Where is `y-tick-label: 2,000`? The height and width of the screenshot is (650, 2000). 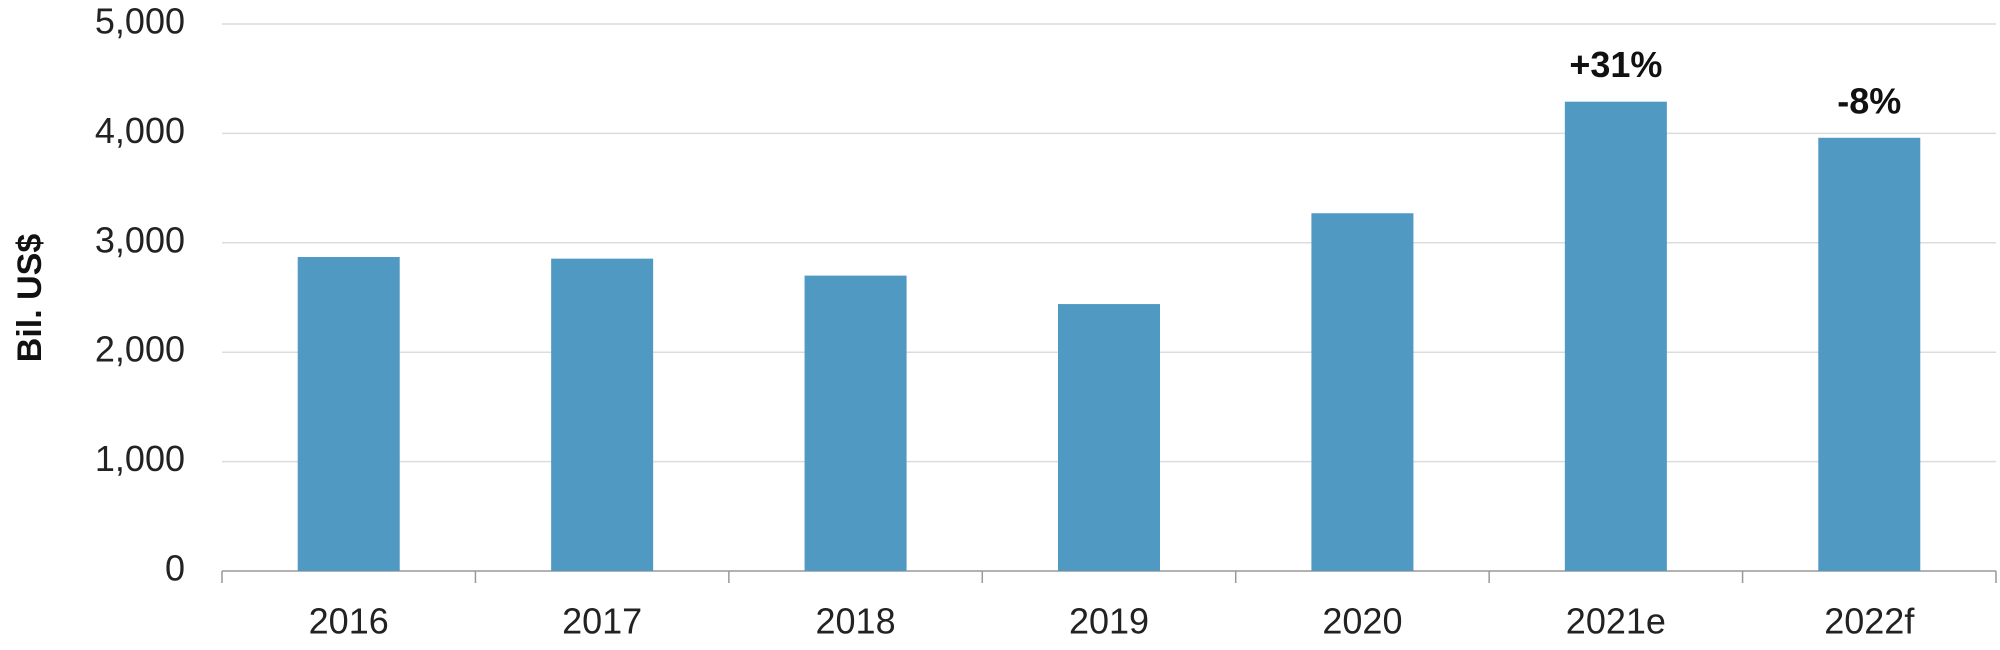
y-tick-label: 2,000 is located at coordinates (140, 349).